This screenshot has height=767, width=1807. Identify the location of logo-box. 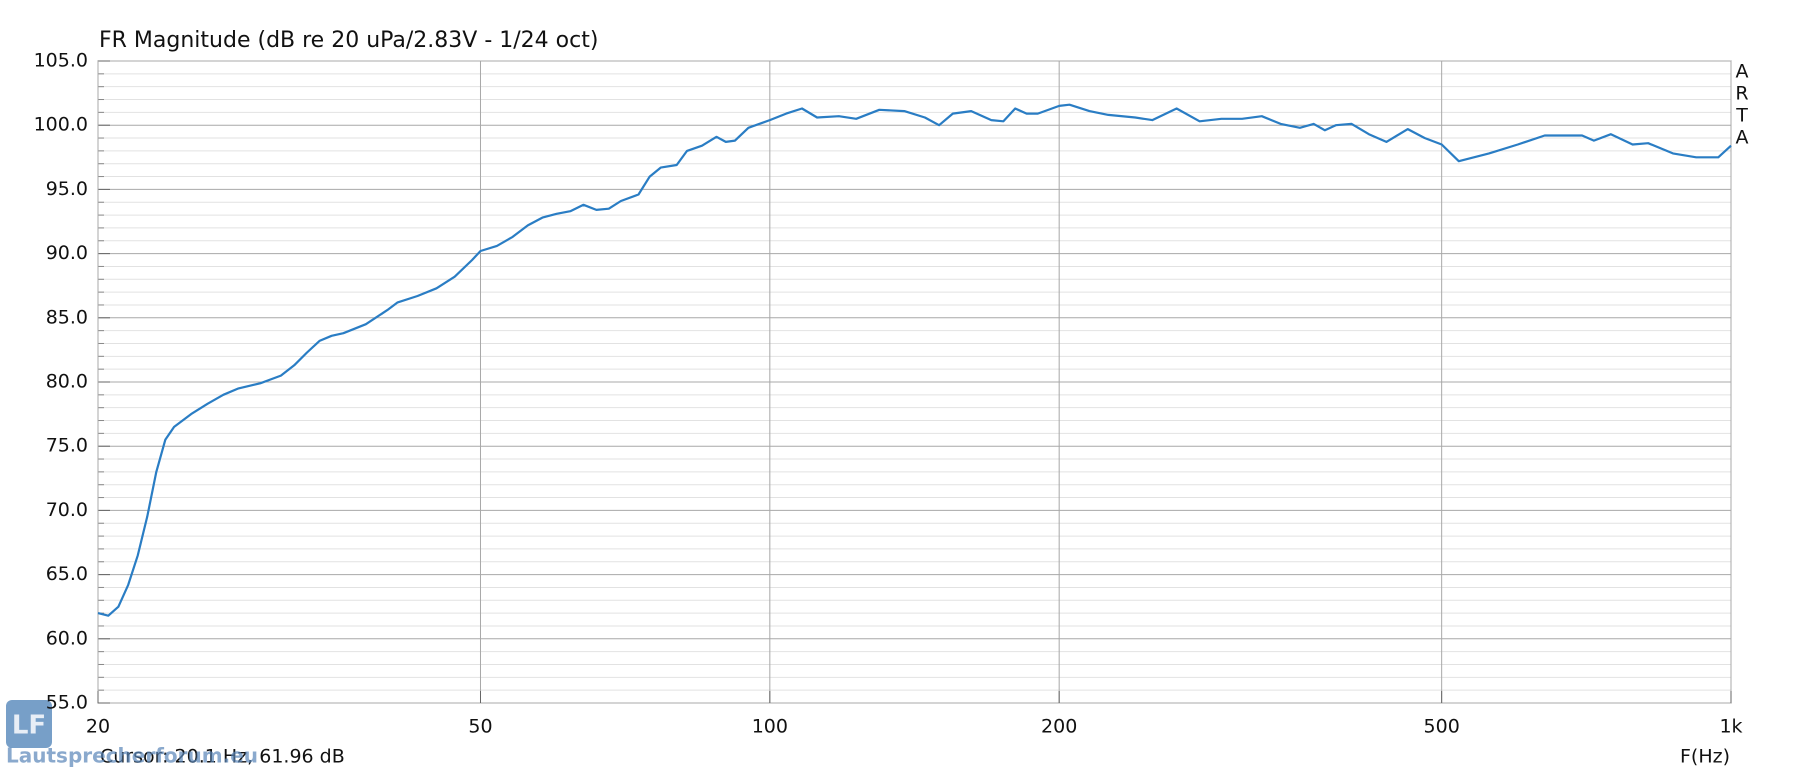
(29, 724).